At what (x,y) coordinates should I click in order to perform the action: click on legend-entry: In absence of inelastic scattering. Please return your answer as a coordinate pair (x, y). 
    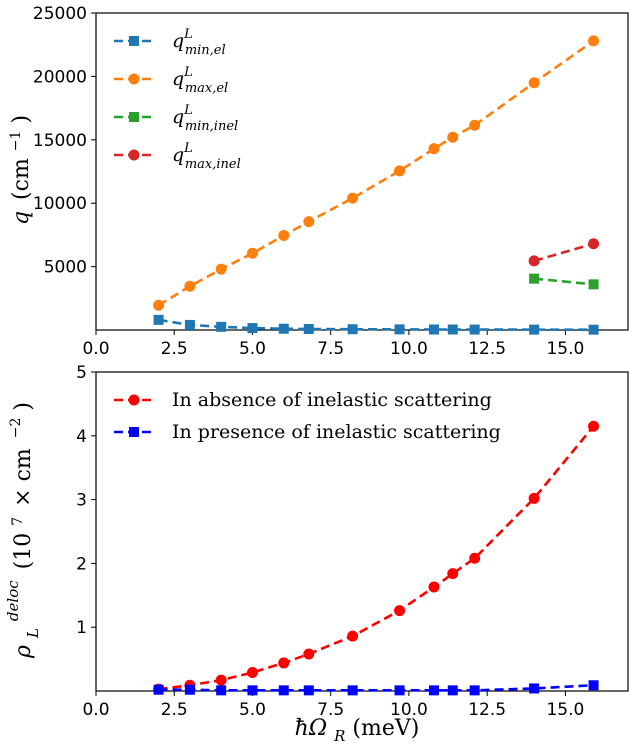
    Looking at the image, I should click on (303, 400).